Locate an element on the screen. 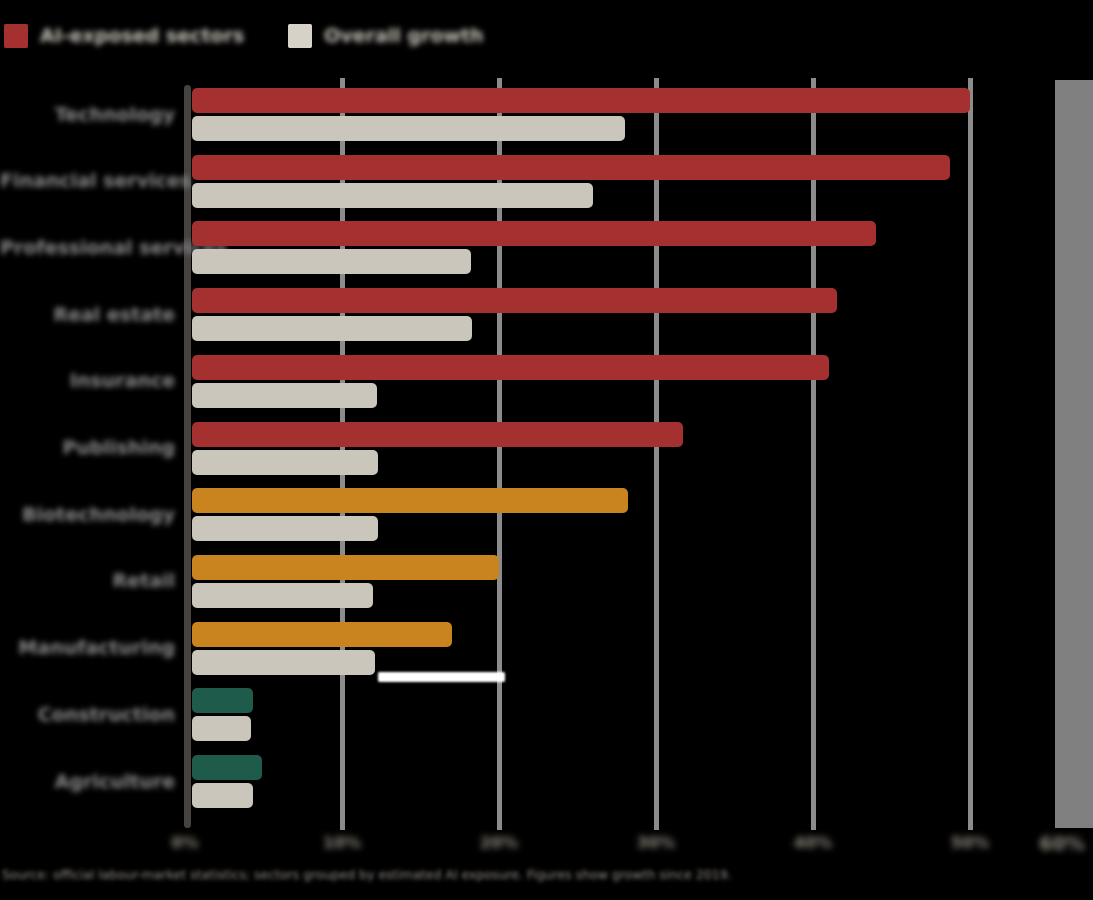 The width and height of the screenshot is (1093, 900). category-label: Technology is located at coordinates (114, 114).